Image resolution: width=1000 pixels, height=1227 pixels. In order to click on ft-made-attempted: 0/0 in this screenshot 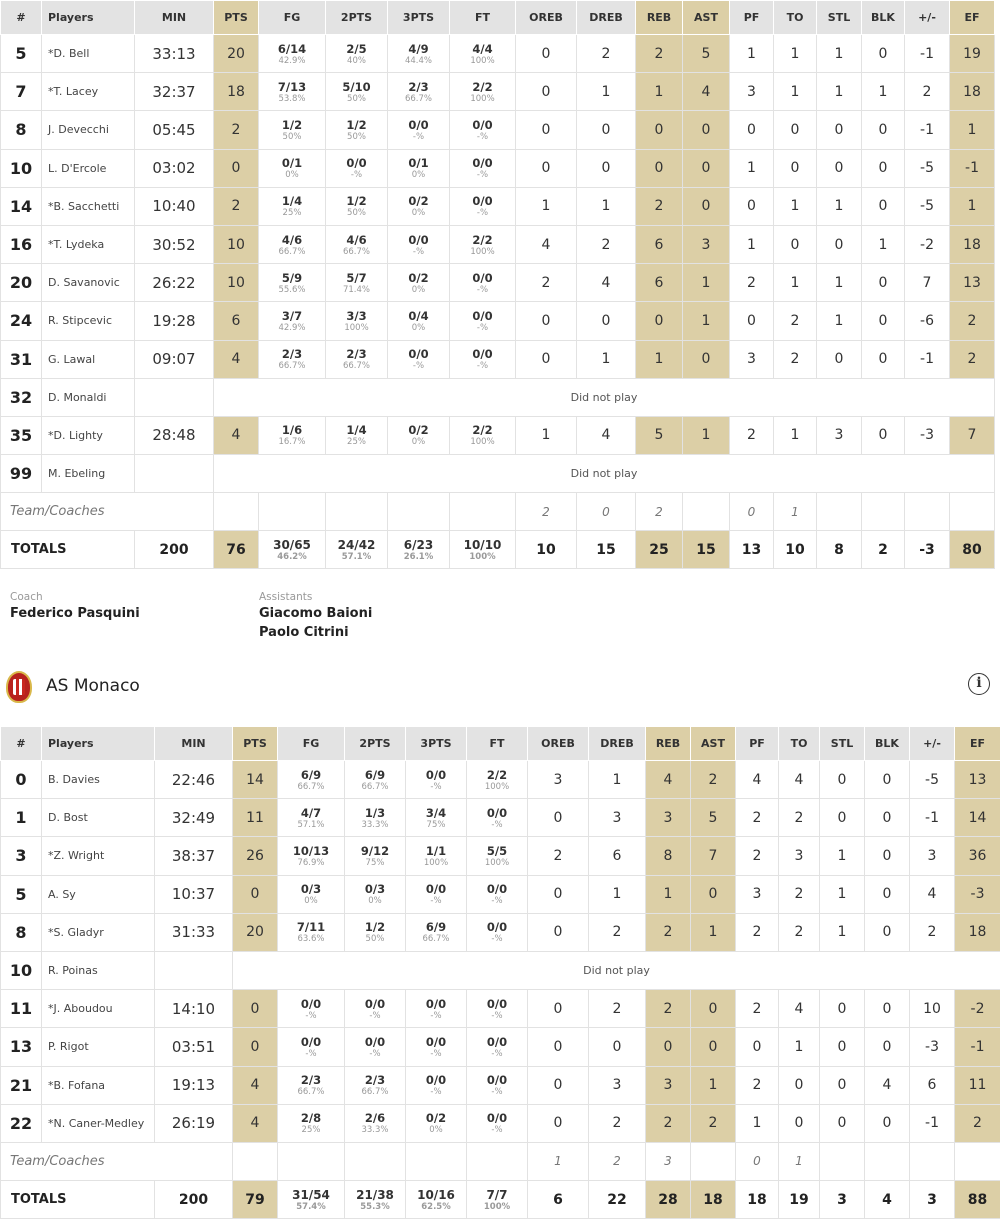, I will do `click(497, 1003)`.